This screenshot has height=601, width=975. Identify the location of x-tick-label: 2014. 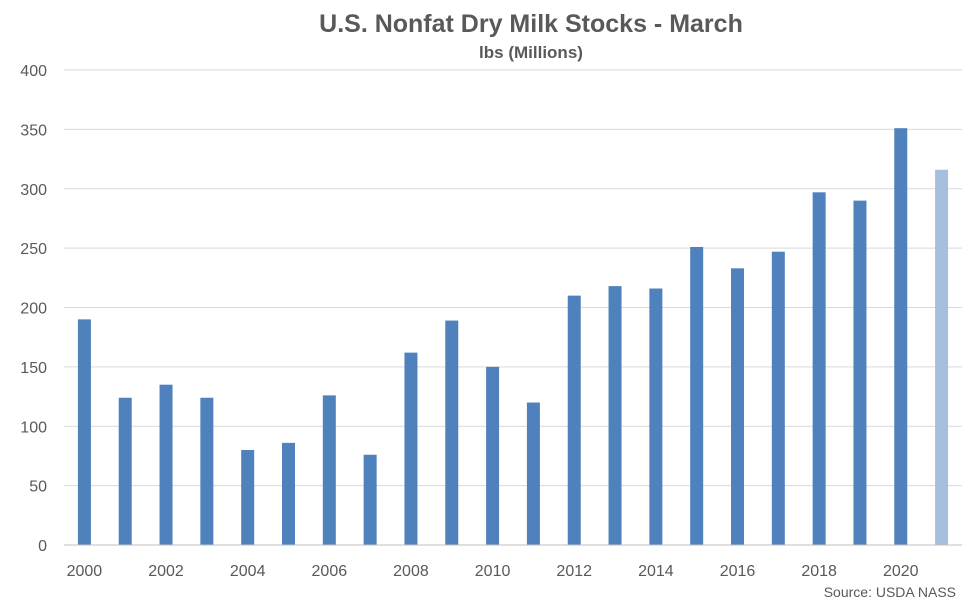
(656, 571).